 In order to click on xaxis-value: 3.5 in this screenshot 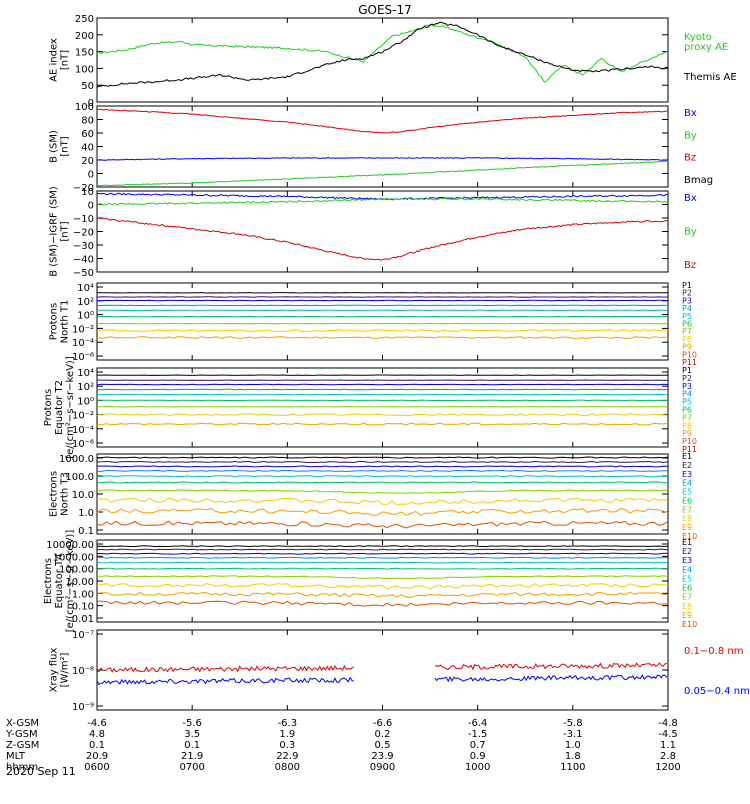, I will do `click(192, 734)`.